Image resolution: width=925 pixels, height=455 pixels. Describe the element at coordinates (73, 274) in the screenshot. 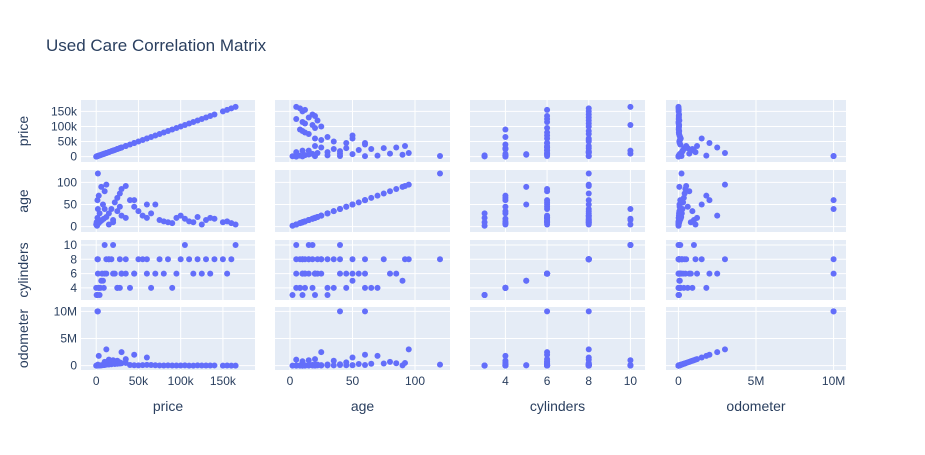

I see `y-tick-label: 6` at that location.